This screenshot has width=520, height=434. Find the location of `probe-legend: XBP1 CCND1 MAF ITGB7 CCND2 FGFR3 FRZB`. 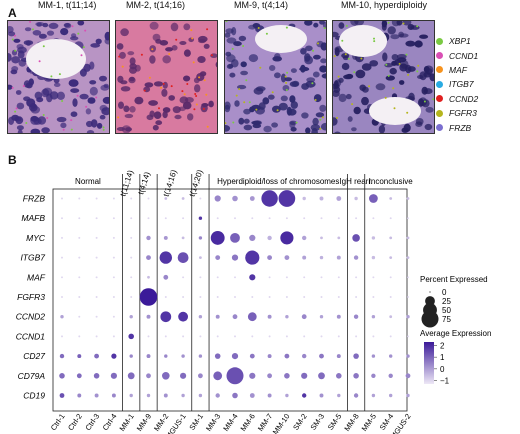

probe-legend: XBP1 CCND1 MAF ITGB7 CCND2 FGFR3 FRZB is located at coordinates (457, 84).